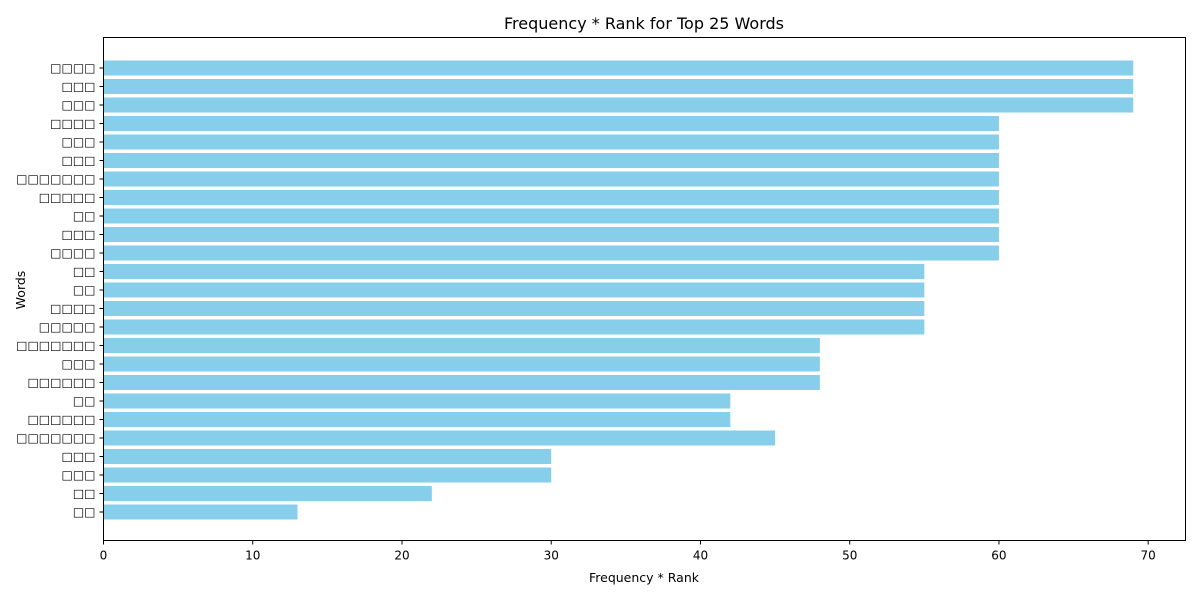  Describe the element at coordinates (1148, 556) in the screenshot. I see `x-tick-label: 70` at that location.